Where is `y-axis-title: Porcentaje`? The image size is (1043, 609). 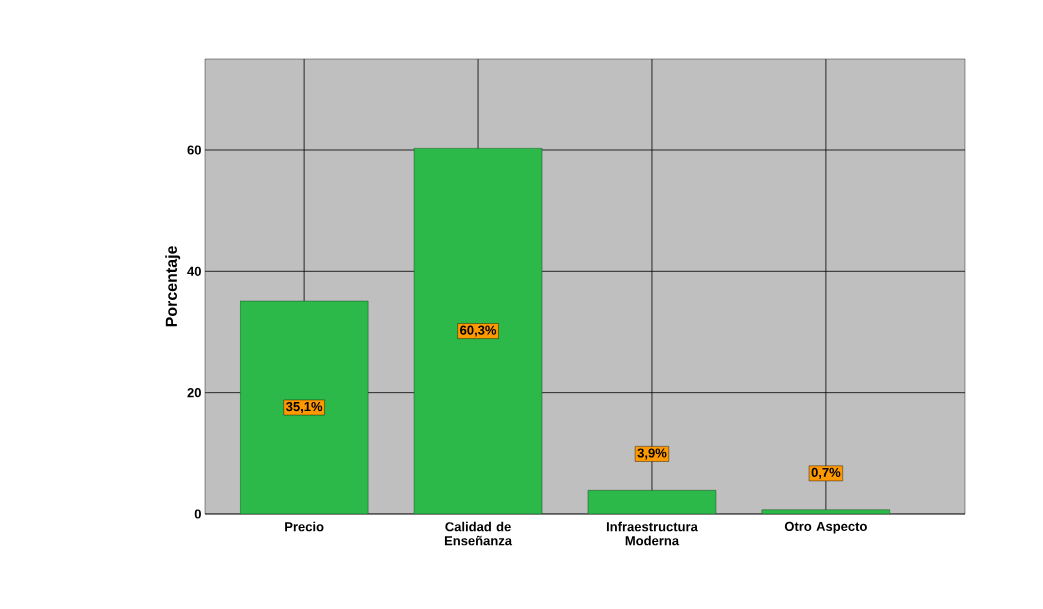 y-axis-title: Porcentaje is located at coordinates (173, 286).